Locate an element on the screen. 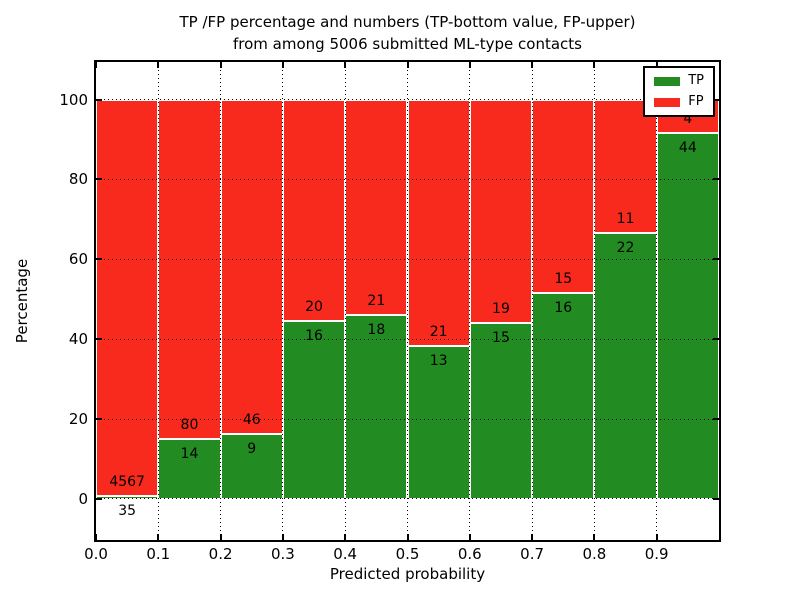 The image size is (800, 600). bar-count-fp-label: 11 is located at coordinates (625, 218).